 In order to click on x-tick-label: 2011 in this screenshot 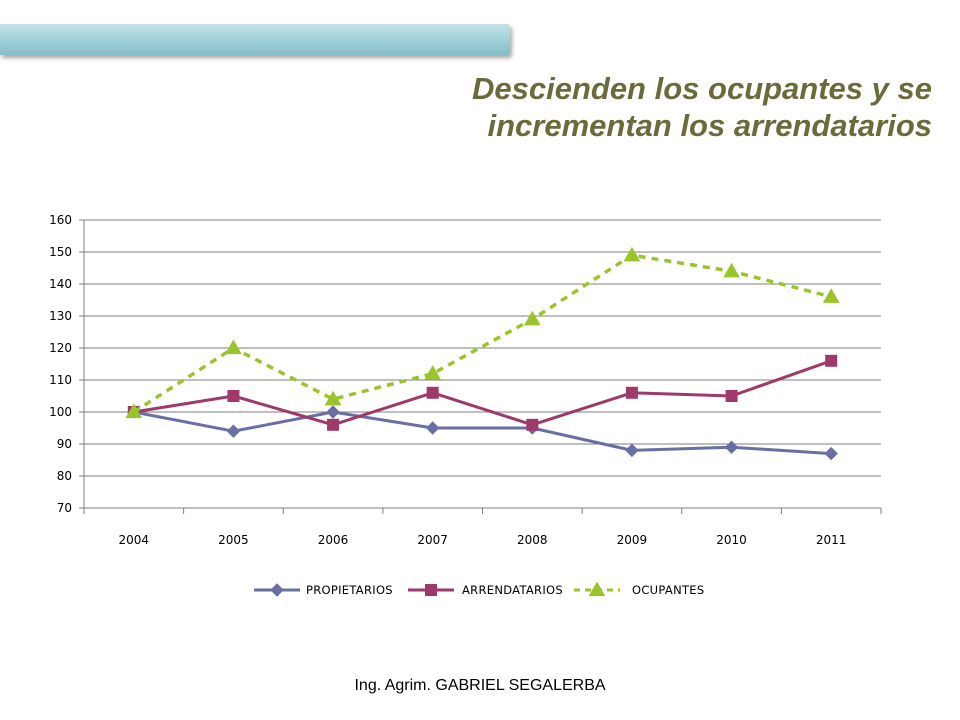, I will do `click(831, 540)`.